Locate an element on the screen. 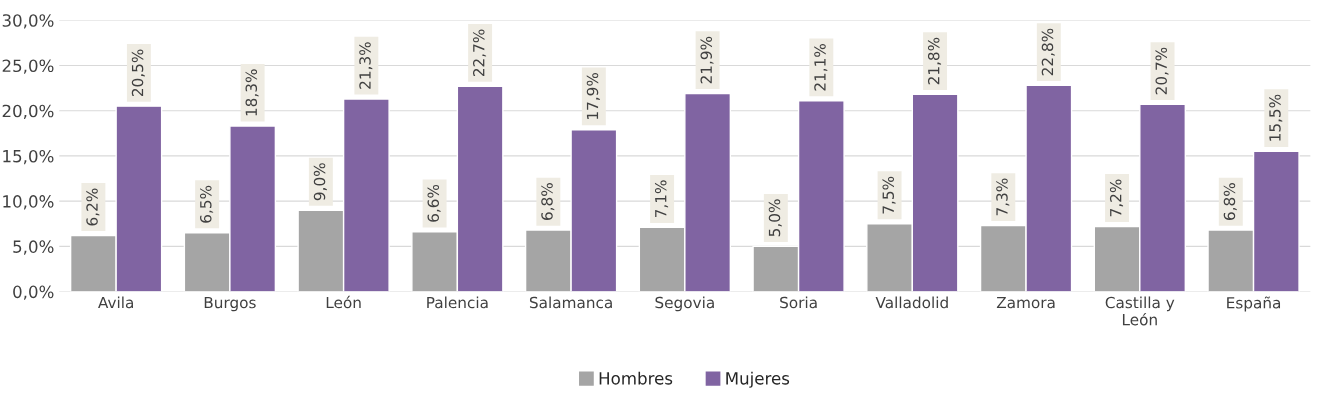 Image resolution: width=1317 pixels, height=405 pixels. data-label: 21,3% is located at coordinates (366, 65).